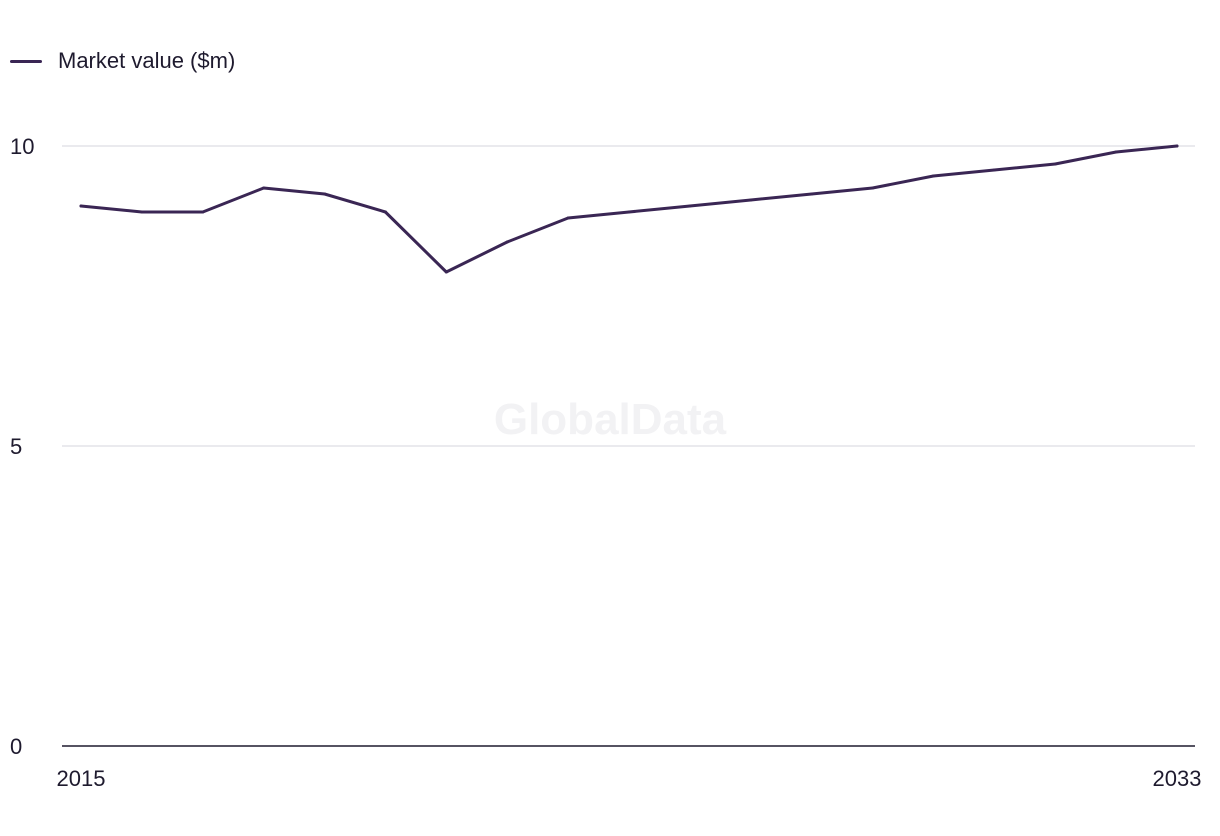 The height and width of the screenshot is (836, 1220). What do you see at coordinates (26, 61) in the screenshot?
I see `legend-swatch` at bounding box center [26, 61].